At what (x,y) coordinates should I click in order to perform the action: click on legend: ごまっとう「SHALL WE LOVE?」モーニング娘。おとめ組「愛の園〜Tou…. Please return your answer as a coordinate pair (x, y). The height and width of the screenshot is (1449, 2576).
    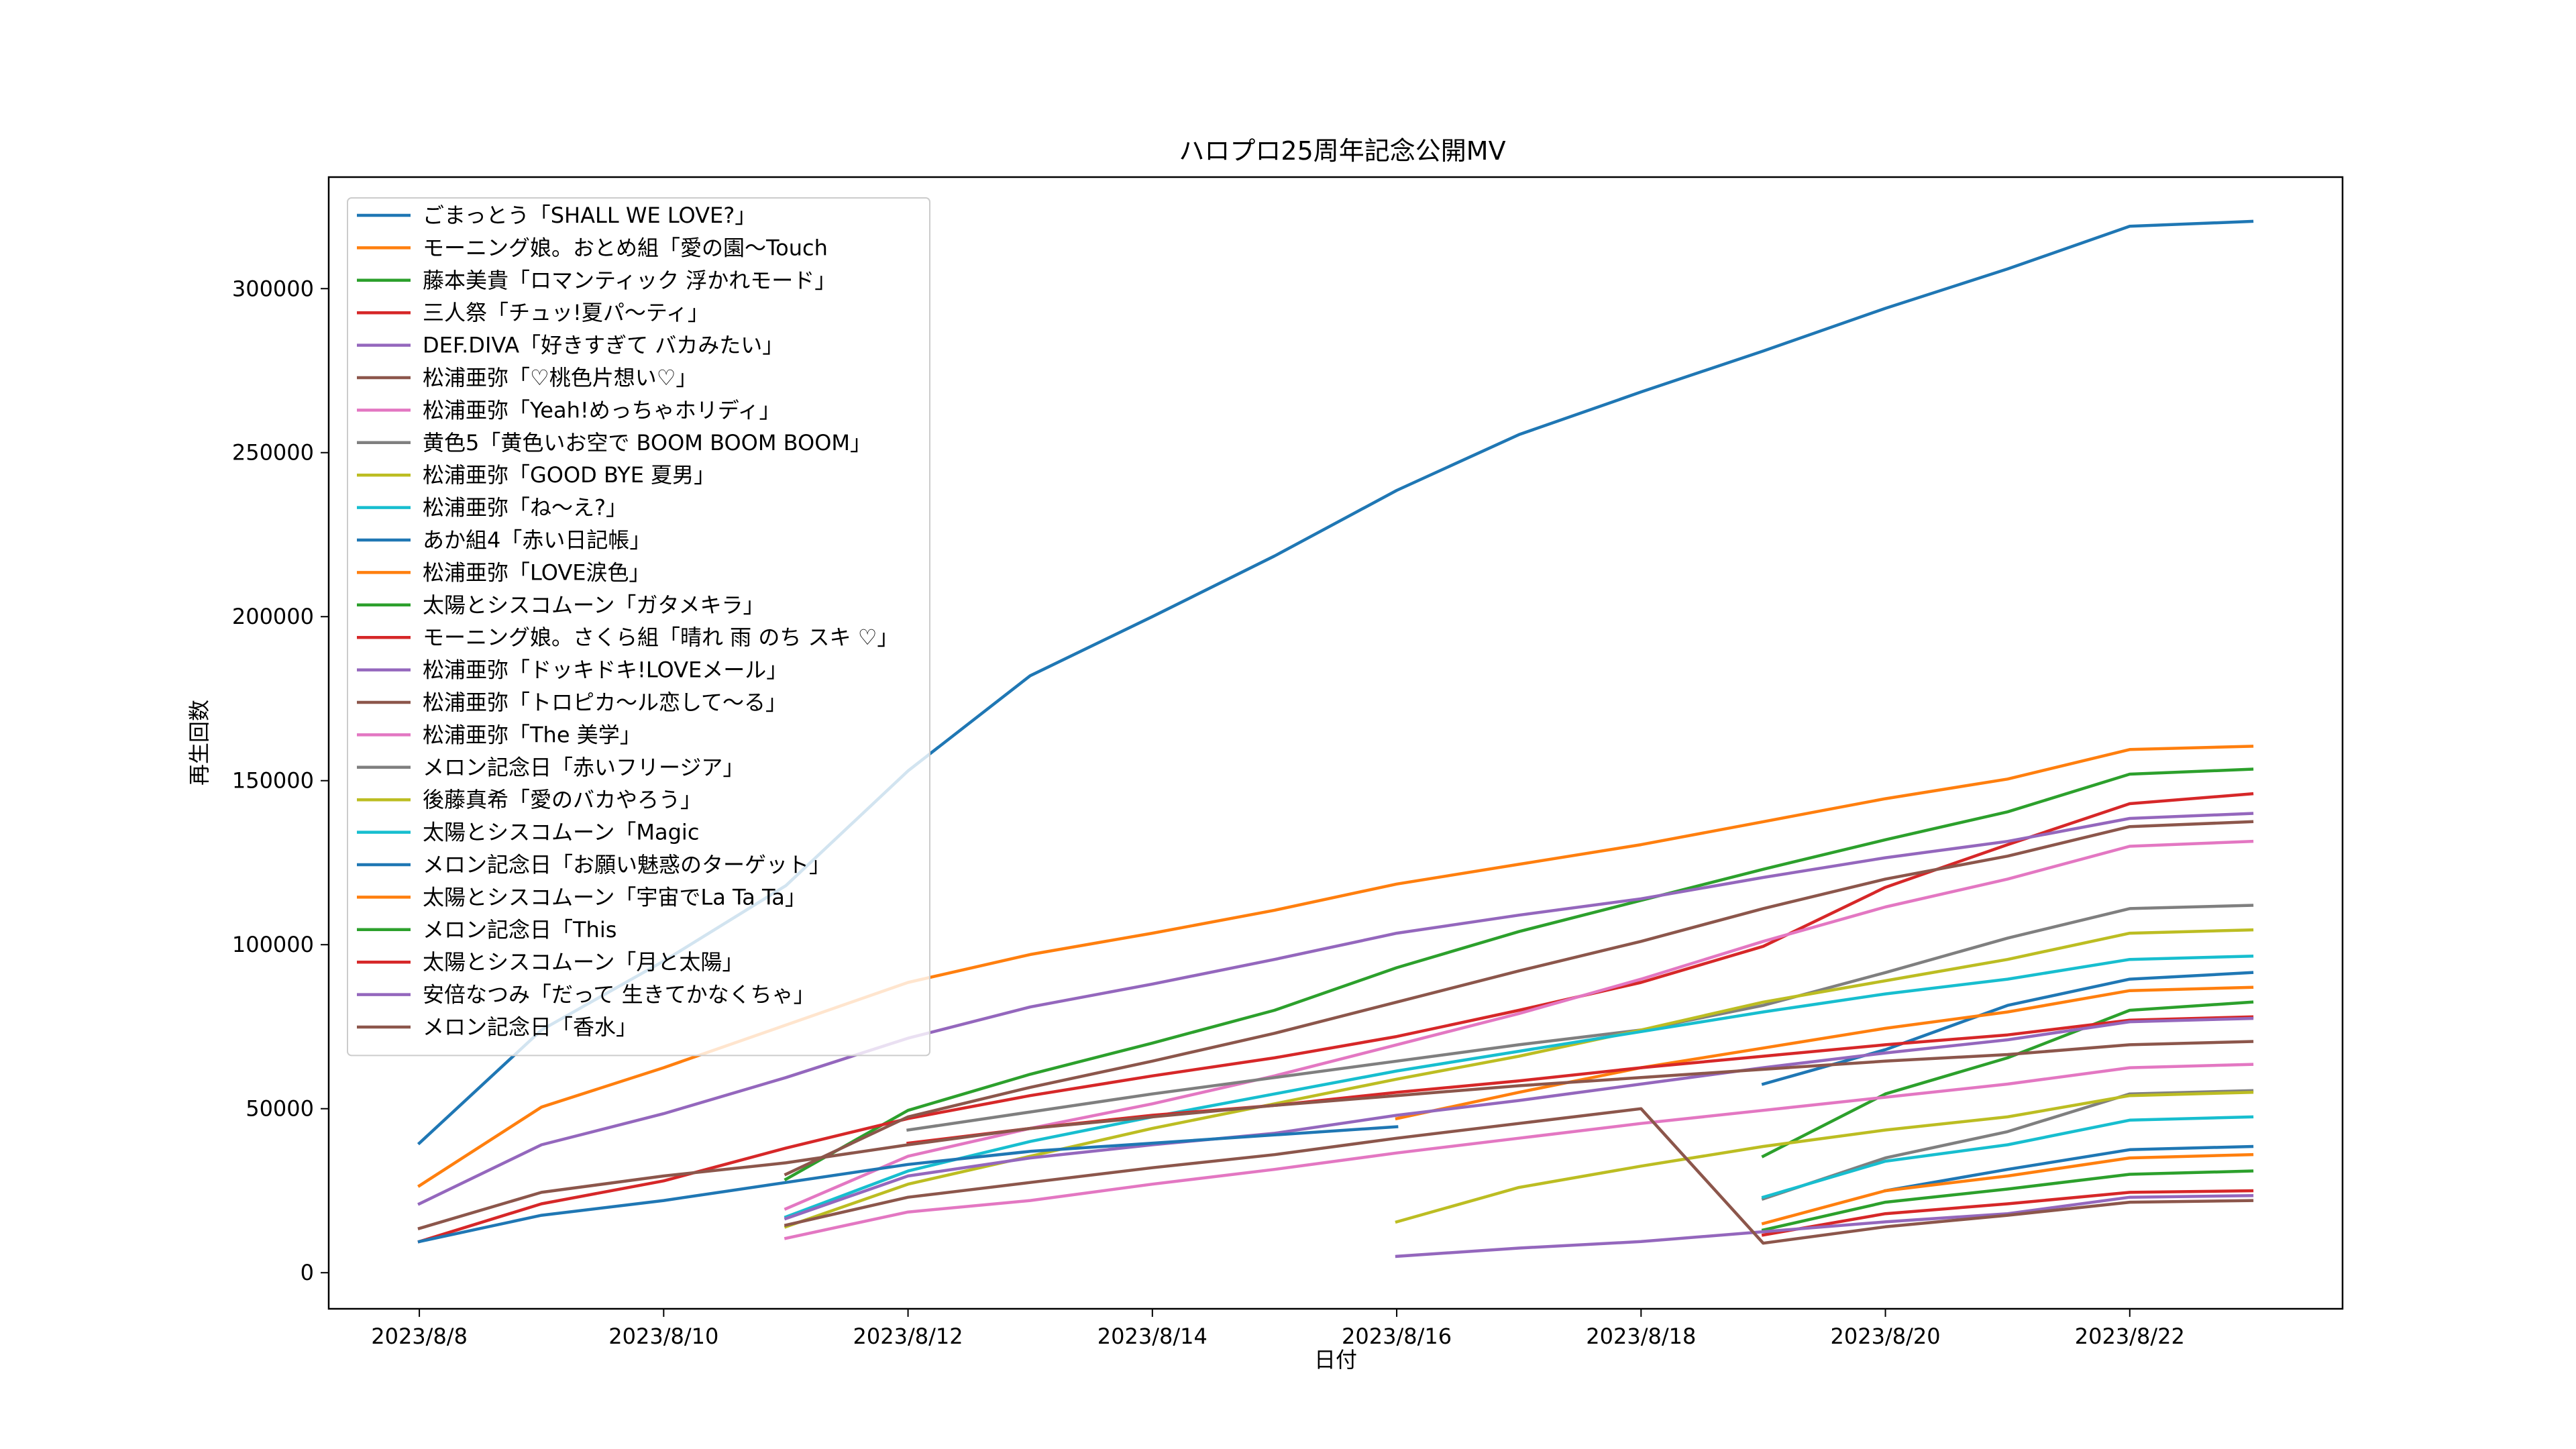
    Looking at the image, I should click on (638, 627).